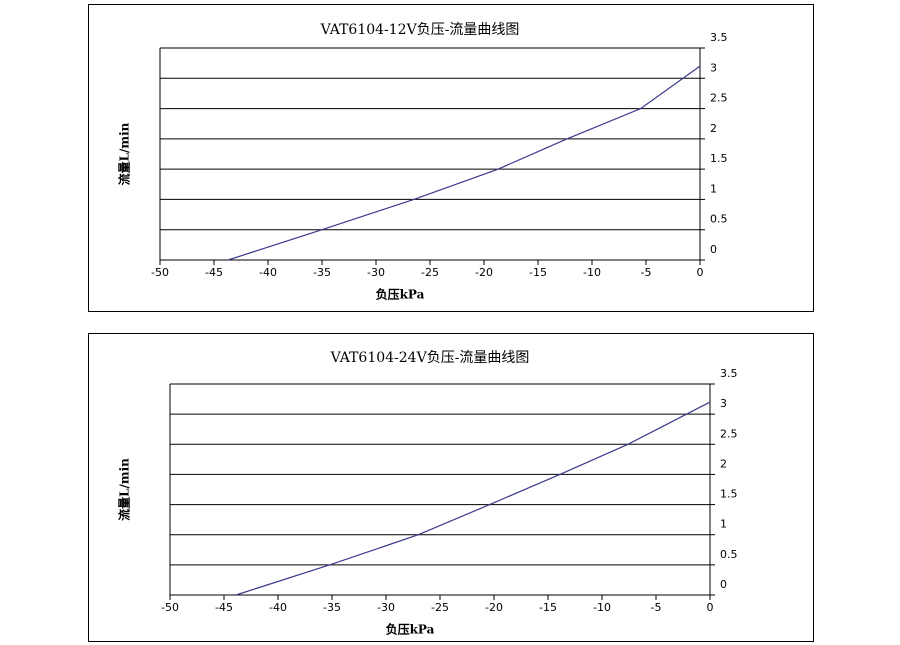 The image size is (900, 645). Describe the element at coordinates (420, 30) in the screenshot. I see `chart-title: VAT6104-12V负压-流量曲线图` at that location.